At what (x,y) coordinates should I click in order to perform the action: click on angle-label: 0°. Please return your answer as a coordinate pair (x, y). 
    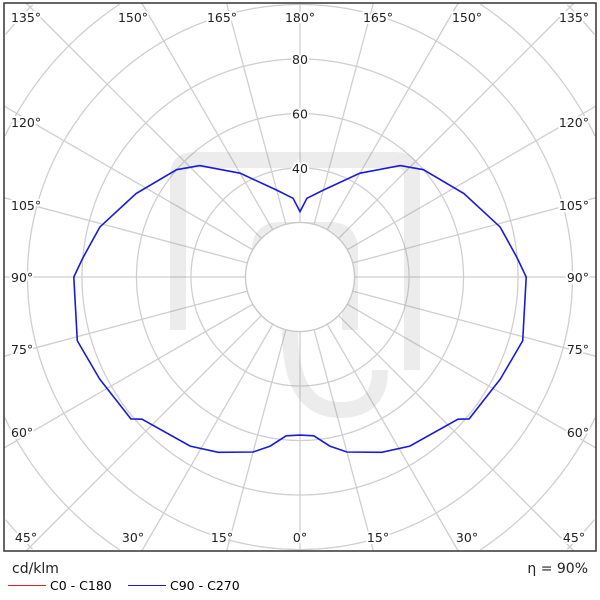
    Looking at the image, I should click on (300, 537).